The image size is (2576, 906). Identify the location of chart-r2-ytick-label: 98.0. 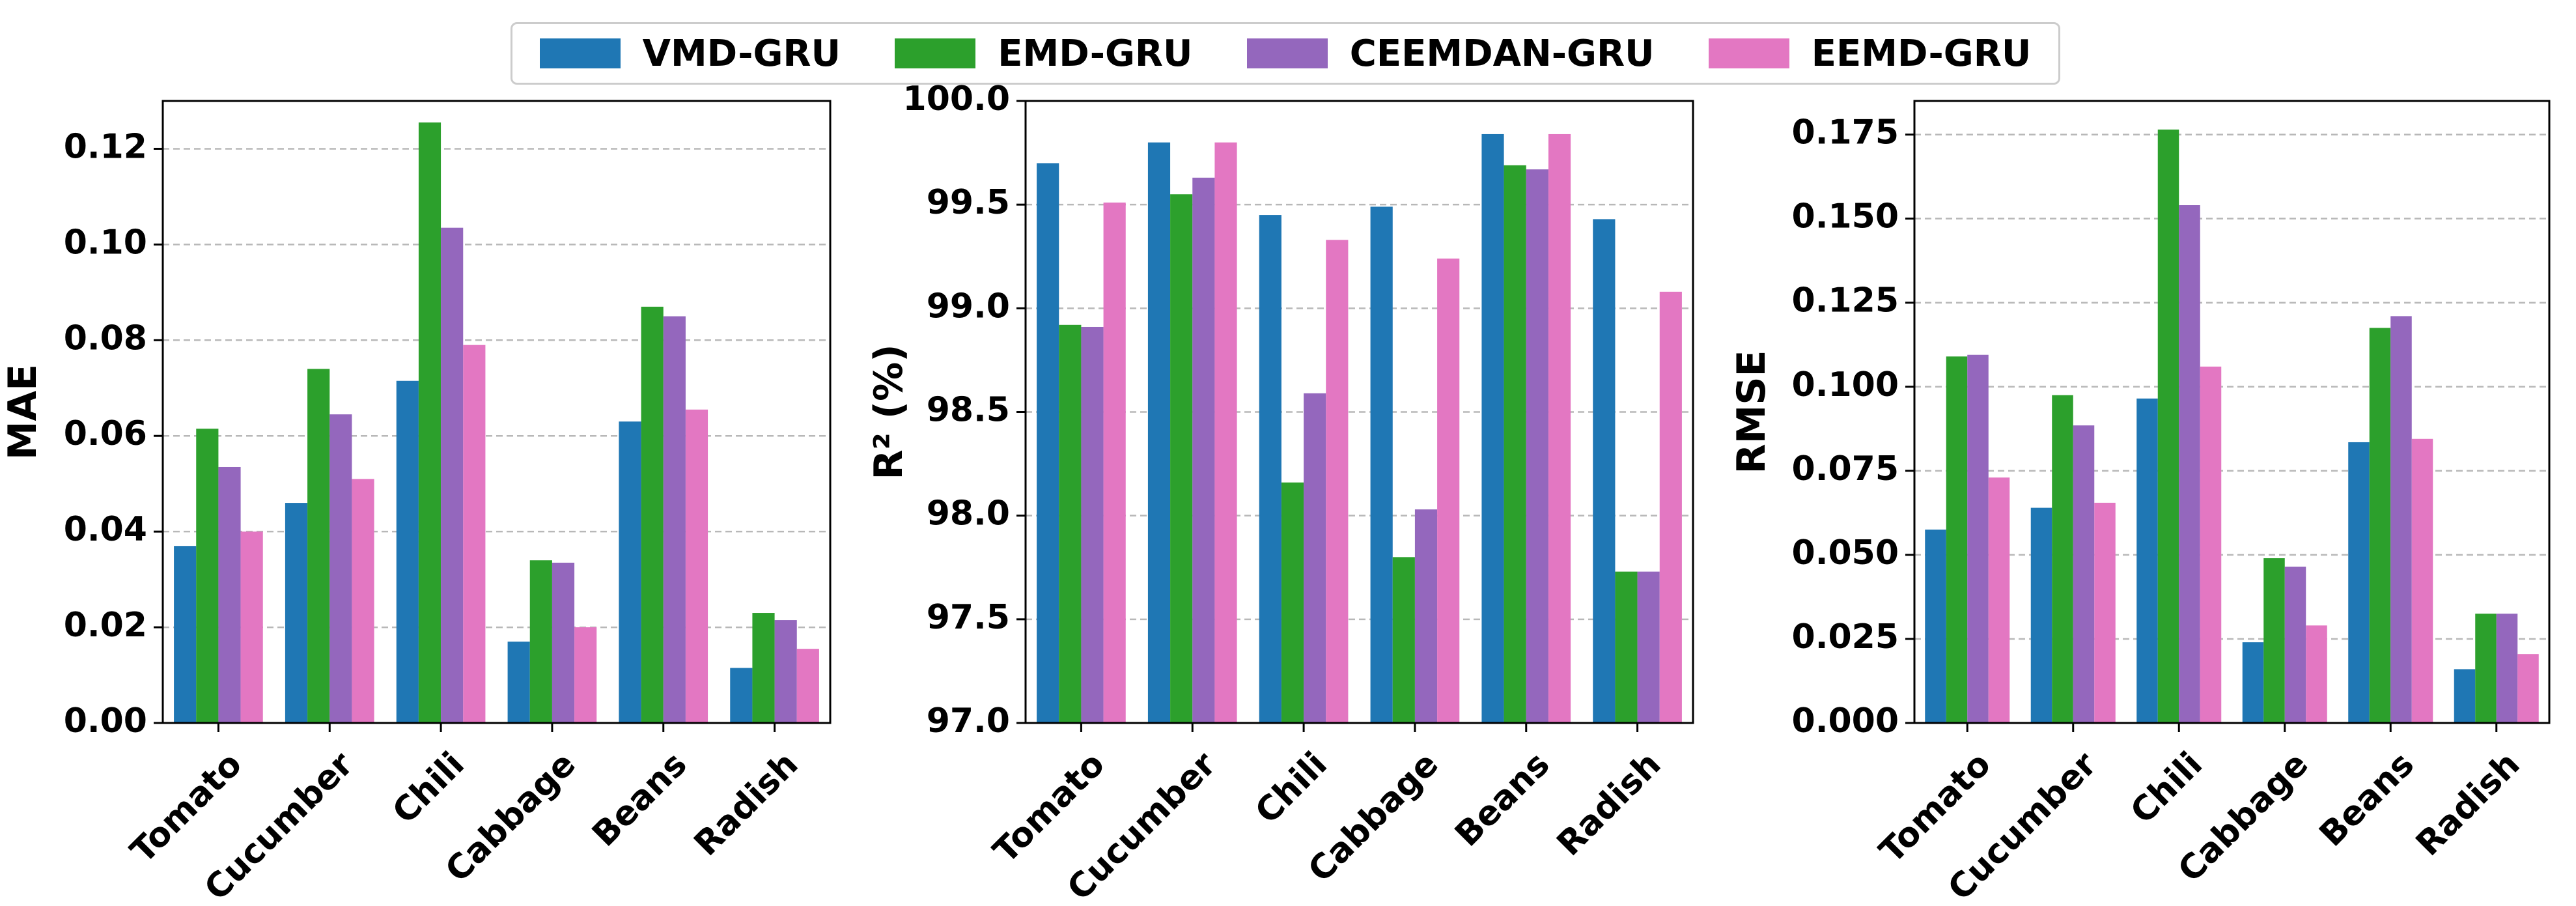
(969, 513).